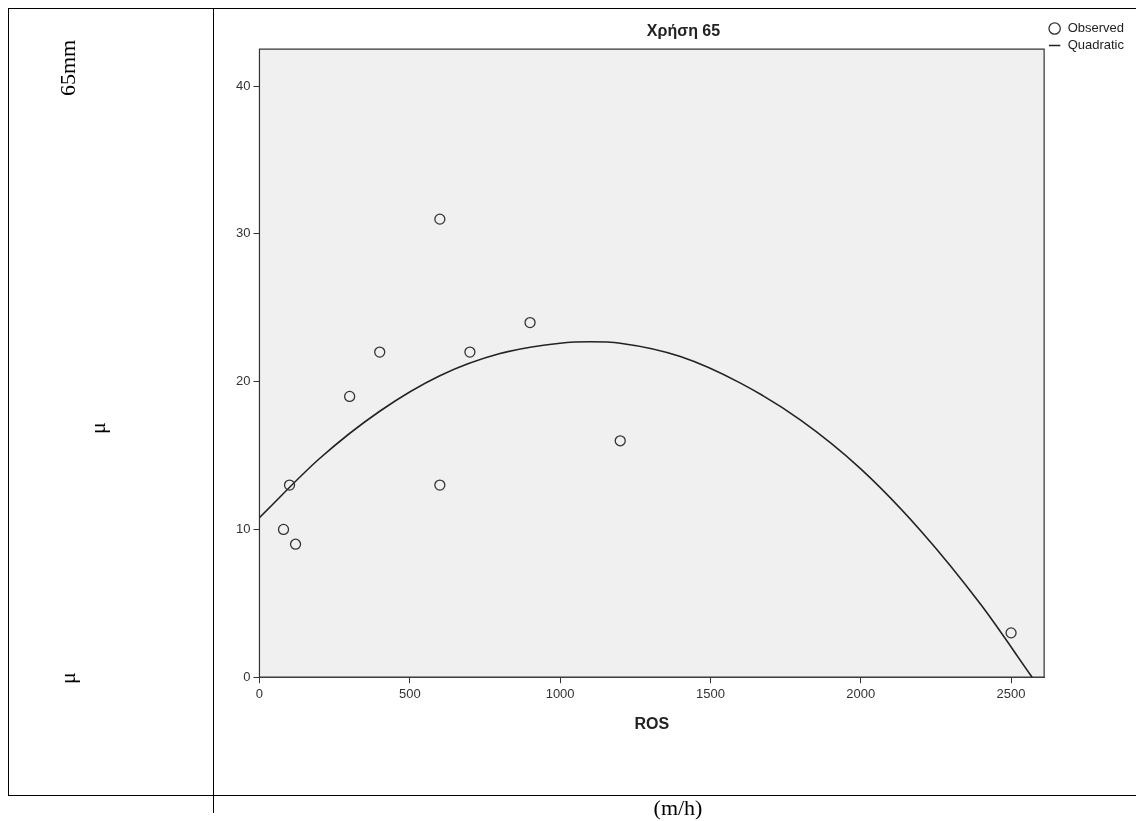  Describe the element at coordinates (68, 68) in the screenshot. I see `text: 65mm` at that location.